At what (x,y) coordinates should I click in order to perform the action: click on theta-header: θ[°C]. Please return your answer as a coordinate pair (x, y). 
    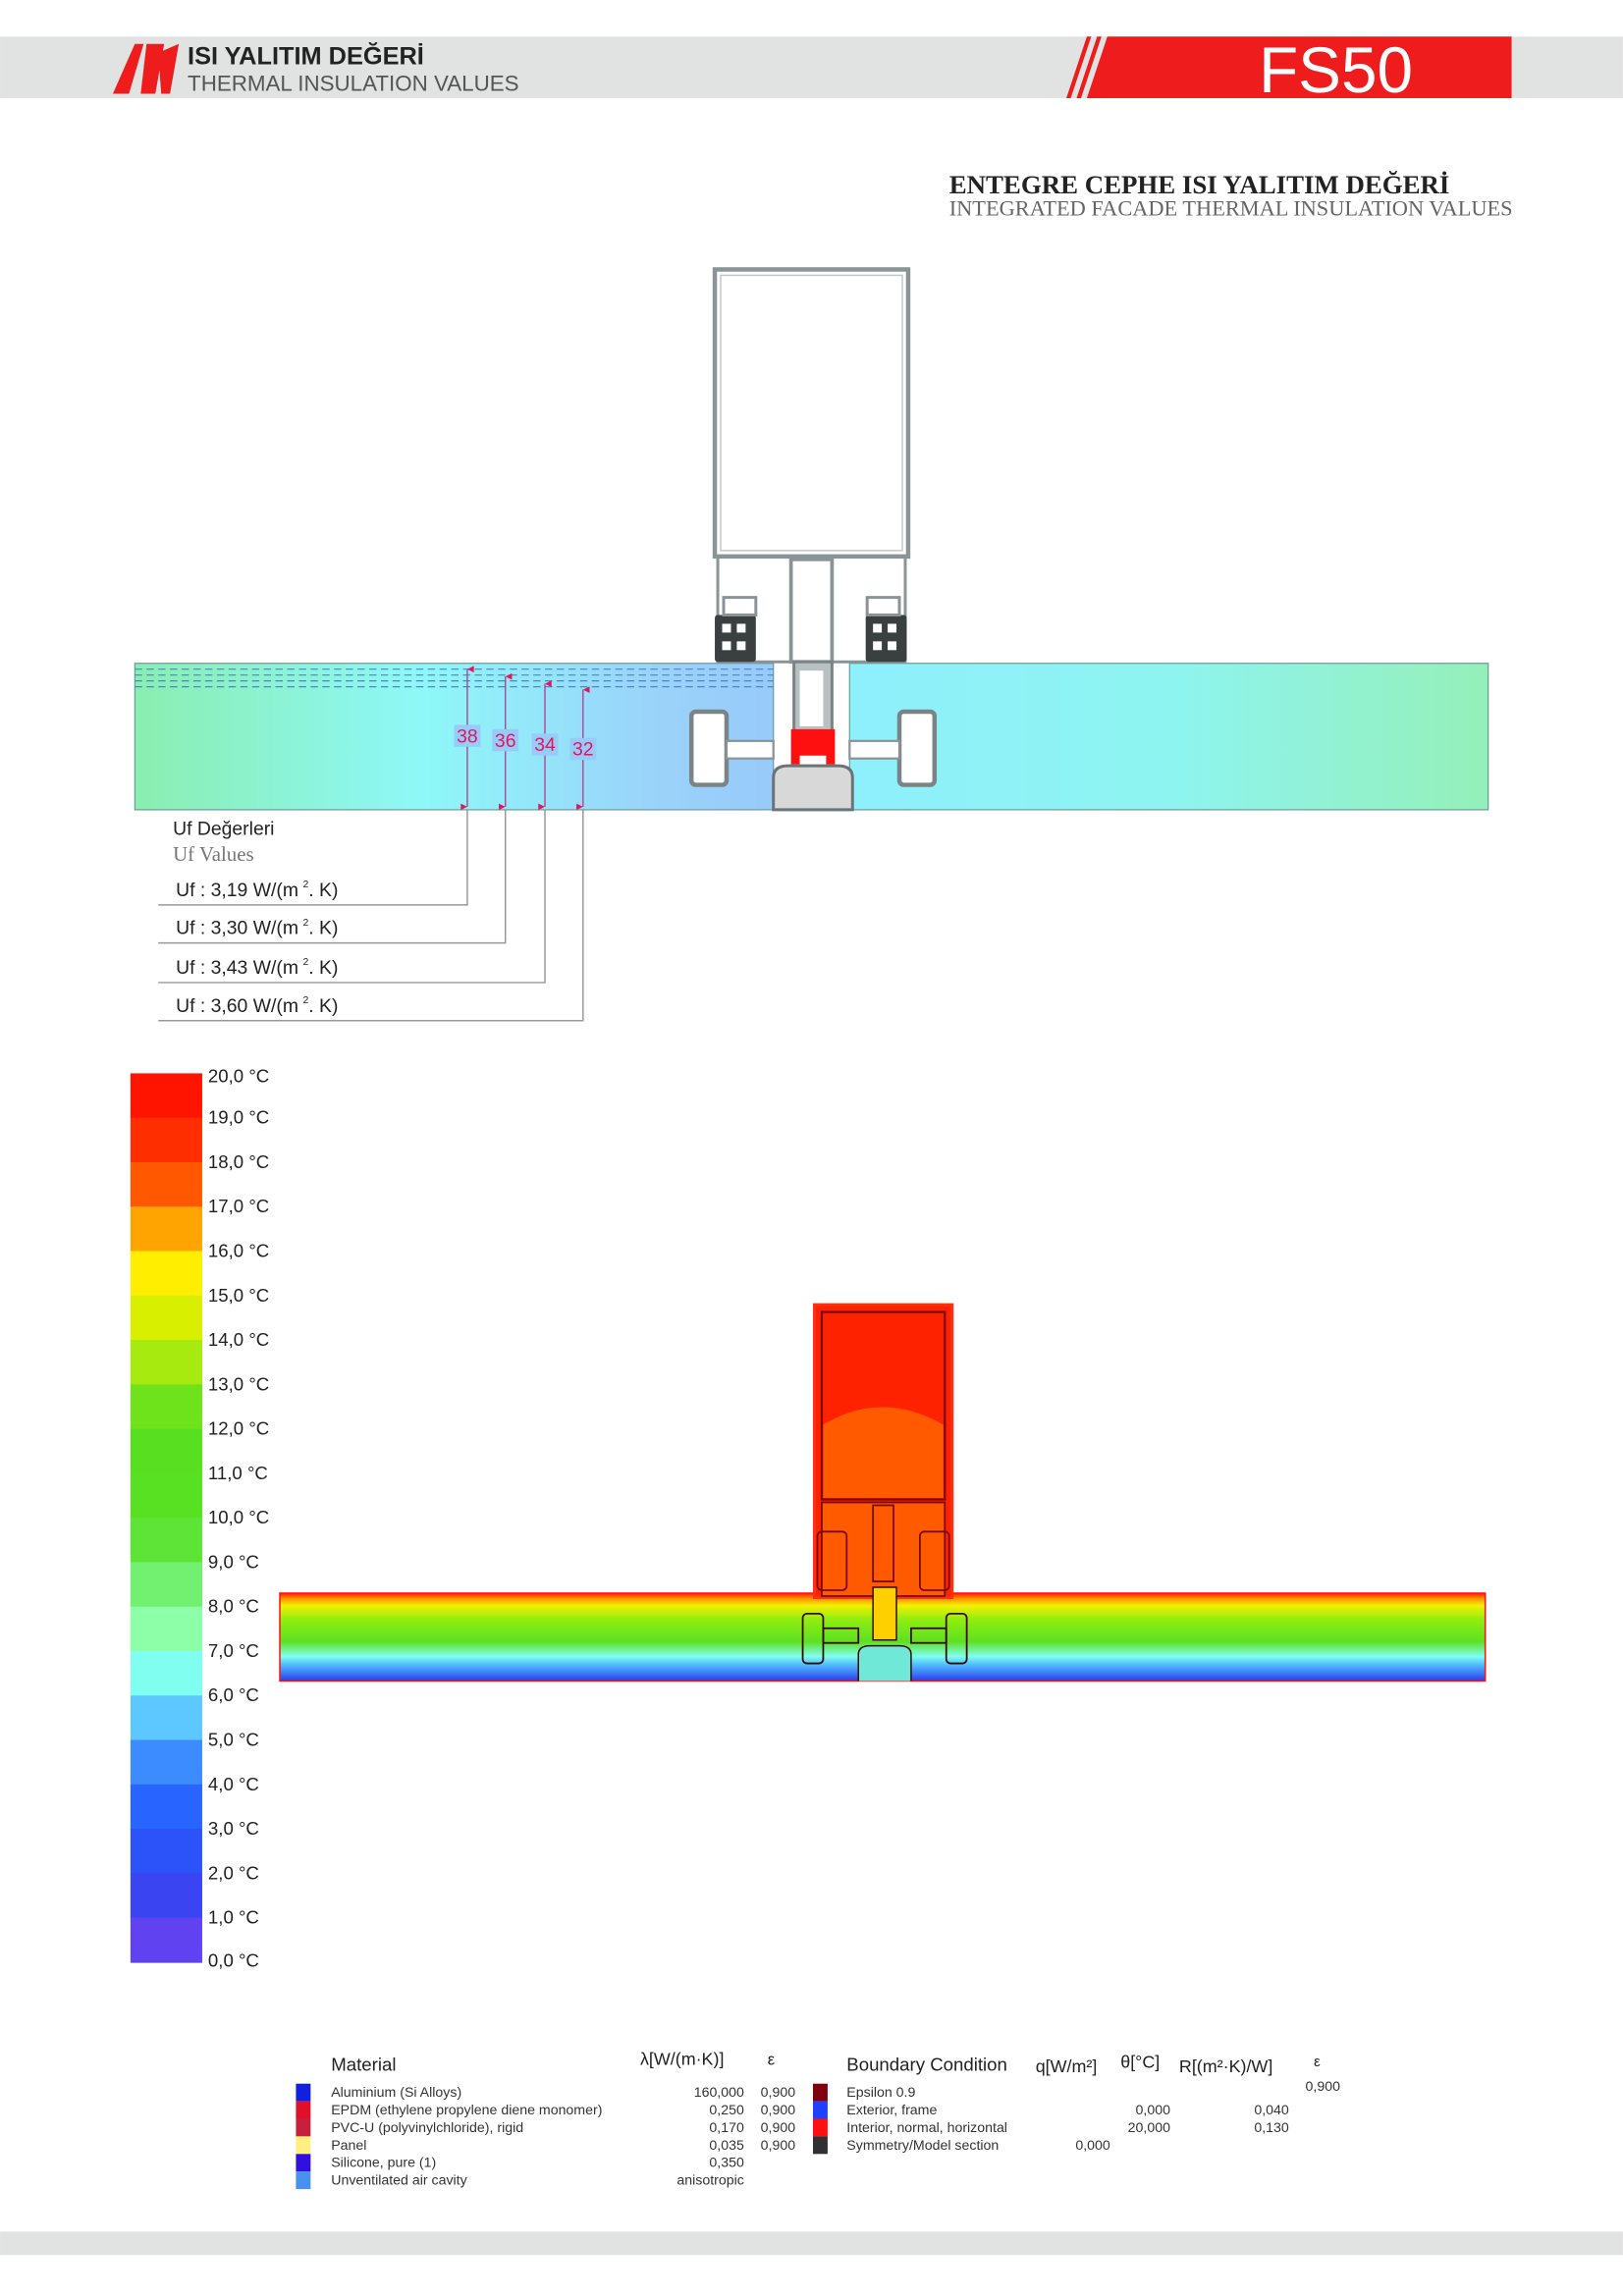
    Looking at the image, I should click on (1140, 2061).